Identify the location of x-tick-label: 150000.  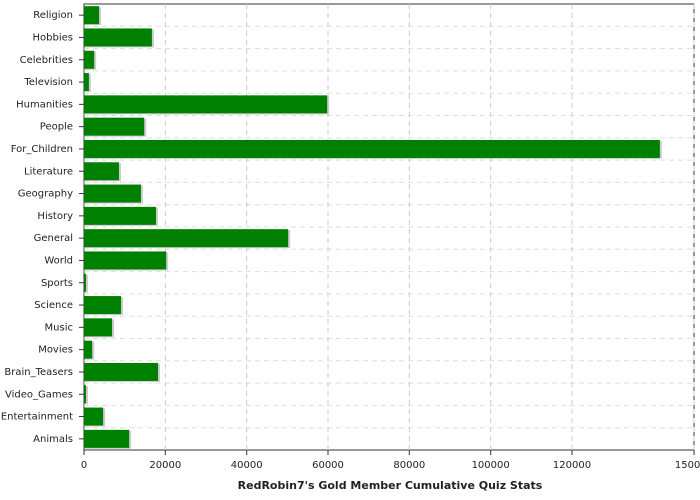
(687, 465).